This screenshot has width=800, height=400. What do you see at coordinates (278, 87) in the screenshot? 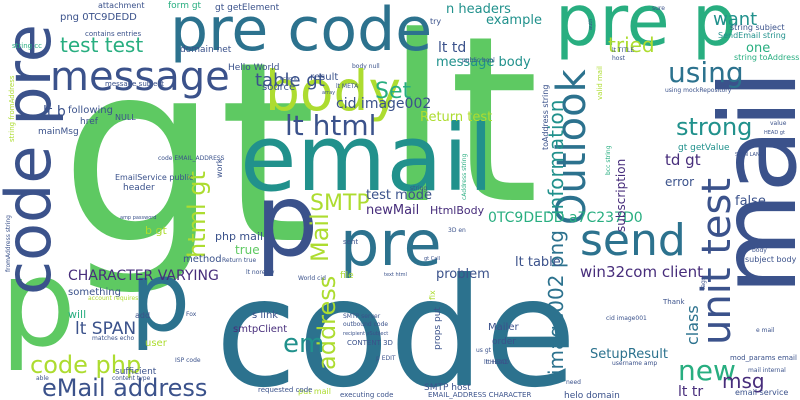
I see `word-source: source` at bounding box center [278, 87].